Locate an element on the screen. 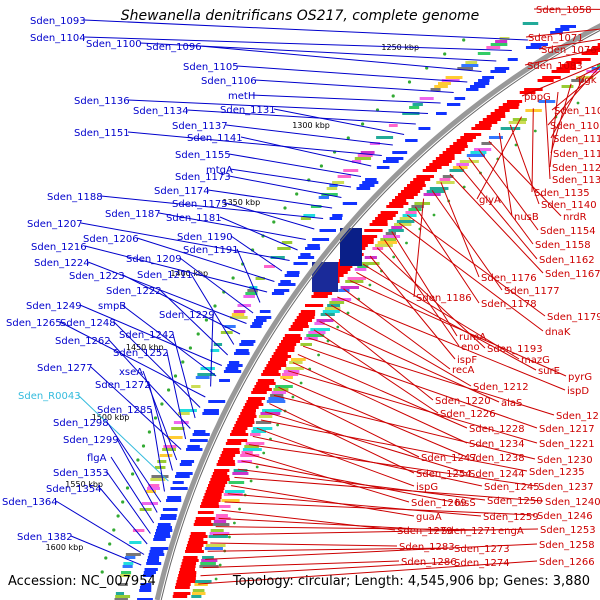 Image resolution: width=600 pixels, height=600 pixels. gene-label: Sden_1240 is located at coordinates (572, 502).